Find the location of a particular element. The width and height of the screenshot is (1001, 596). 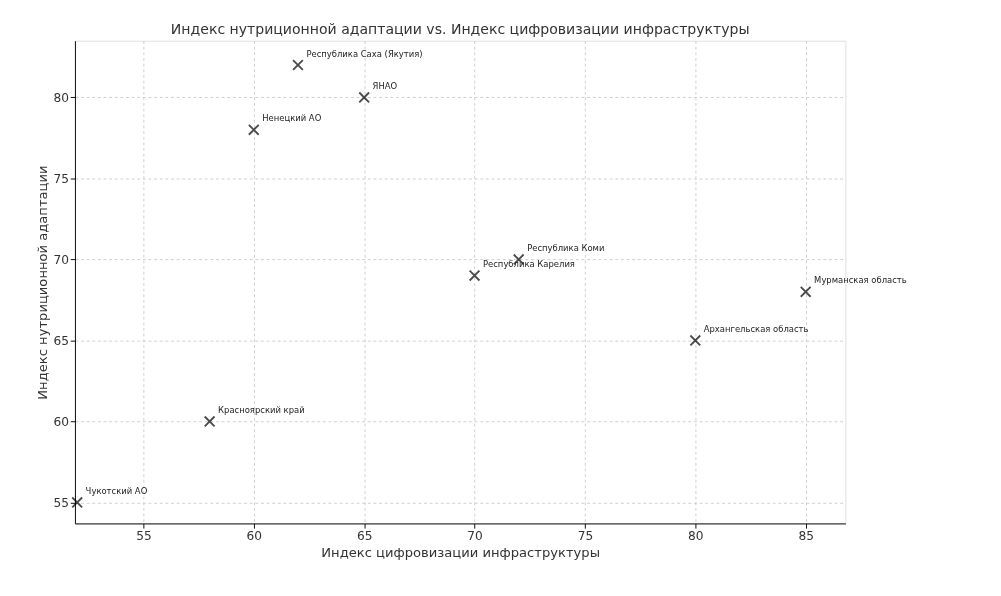

annotation: Чукотский АО is located at coordinates (116, 490).